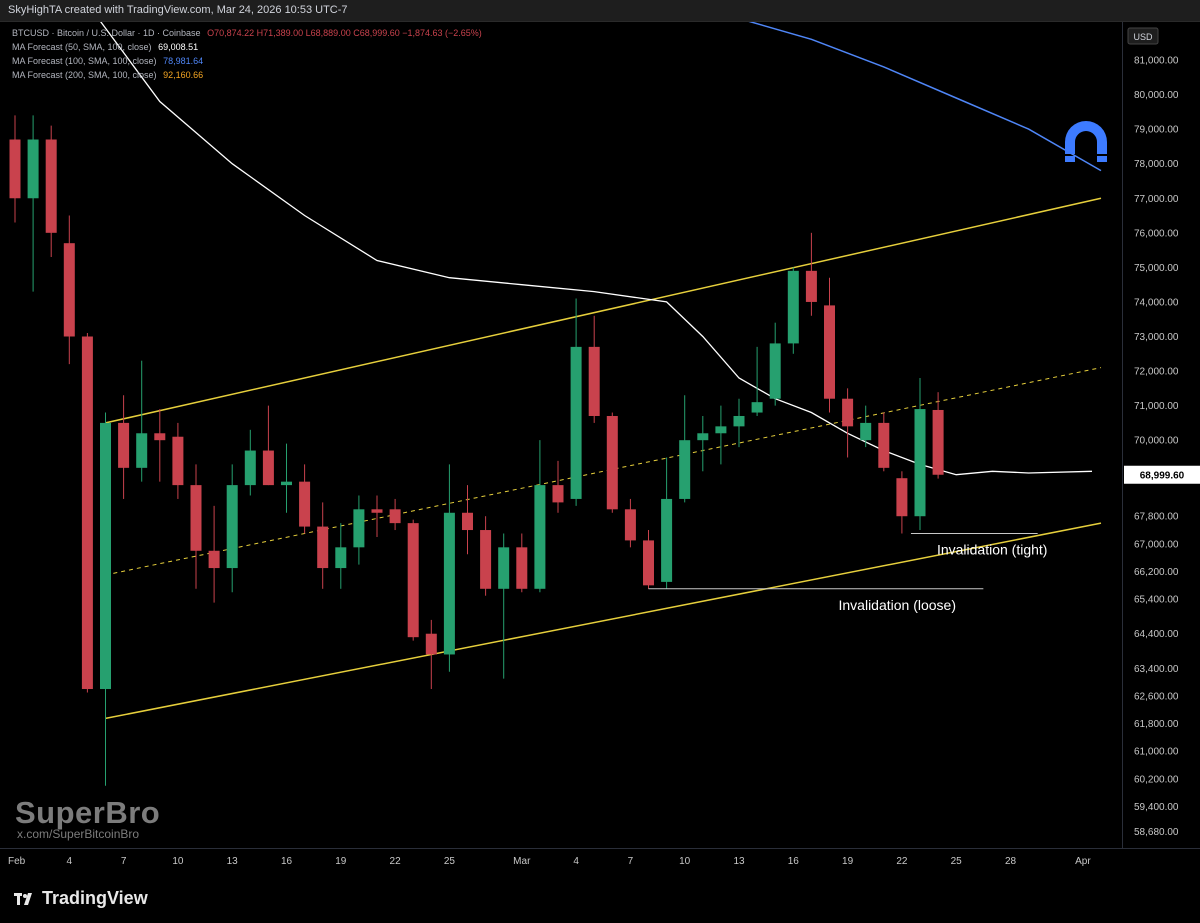 The image size is (1200, 923). Describe the element at coordinates (1156, 807) in the screenshot. I see `y-tick-label: 59,400.00` at that location.